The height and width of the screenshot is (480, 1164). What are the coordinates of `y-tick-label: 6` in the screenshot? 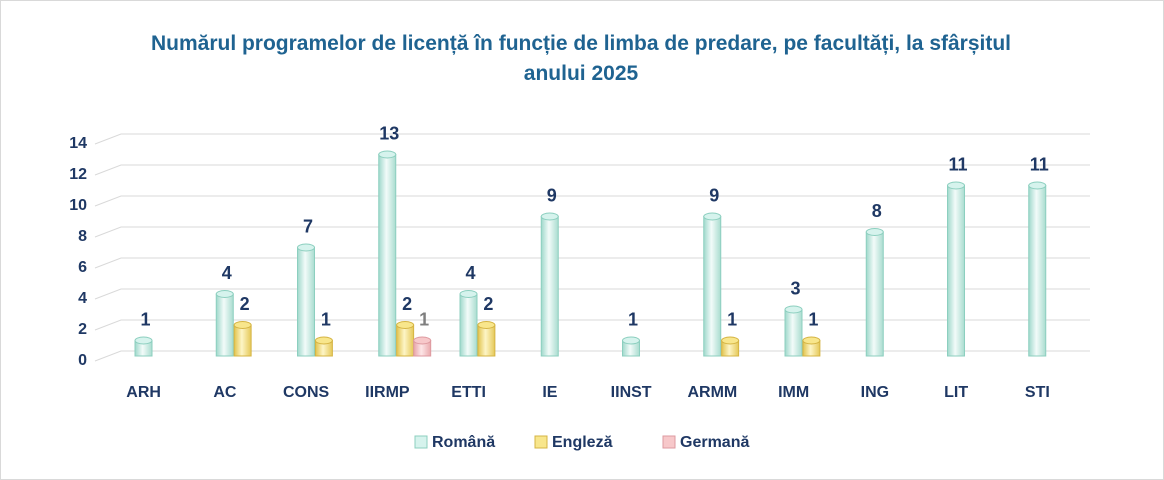 It's located at (82, 267).